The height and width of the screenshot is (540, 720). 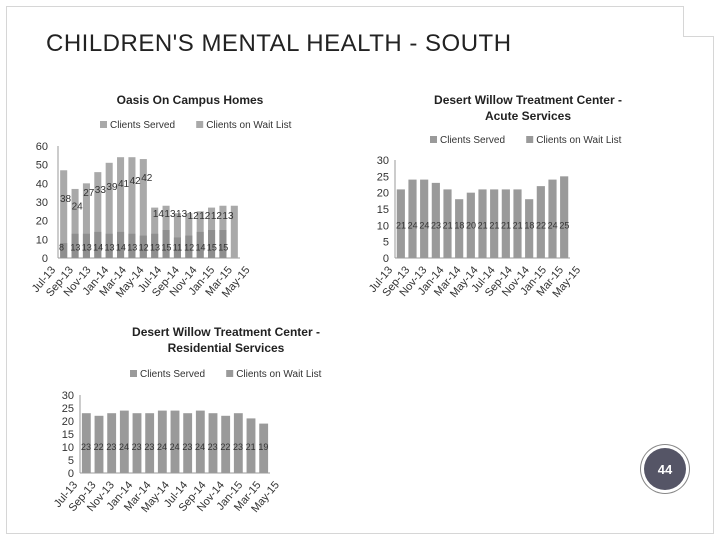 I want to click on legend-label: Clients Served, so click(x=472, y=140).